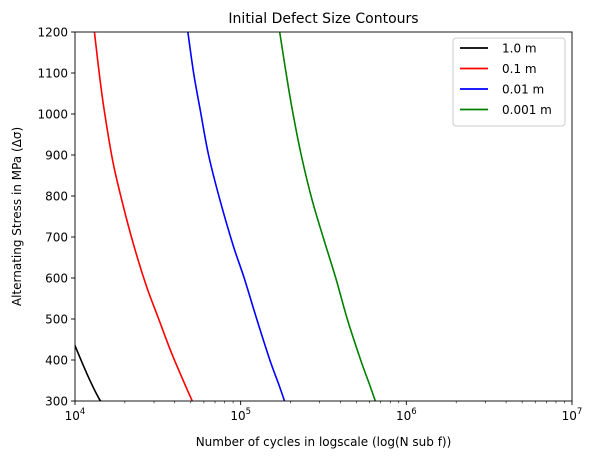  Describe the element at coordinates (240, 415) in the screenshot. I see `x-tick-label: 10⁵` at that location.